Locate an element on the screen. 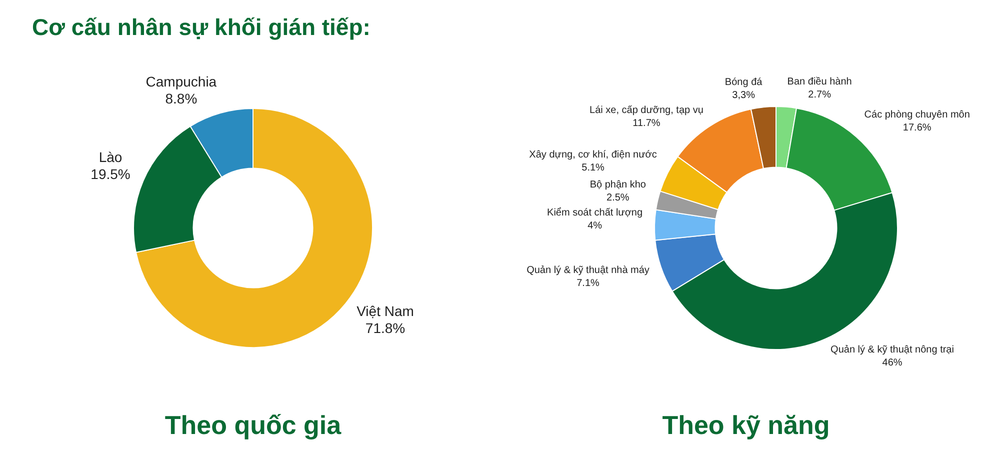 This screenshot has width=999, height=470. slice-label: Ban điều hành is located at coordinates (819, 82).